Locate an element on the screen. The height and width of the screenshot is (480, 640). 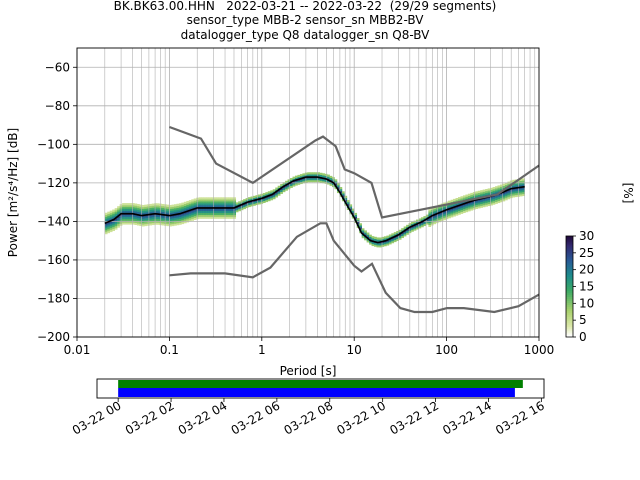
colorbar-tick-label: 20 is located at coordinates (586, 270).